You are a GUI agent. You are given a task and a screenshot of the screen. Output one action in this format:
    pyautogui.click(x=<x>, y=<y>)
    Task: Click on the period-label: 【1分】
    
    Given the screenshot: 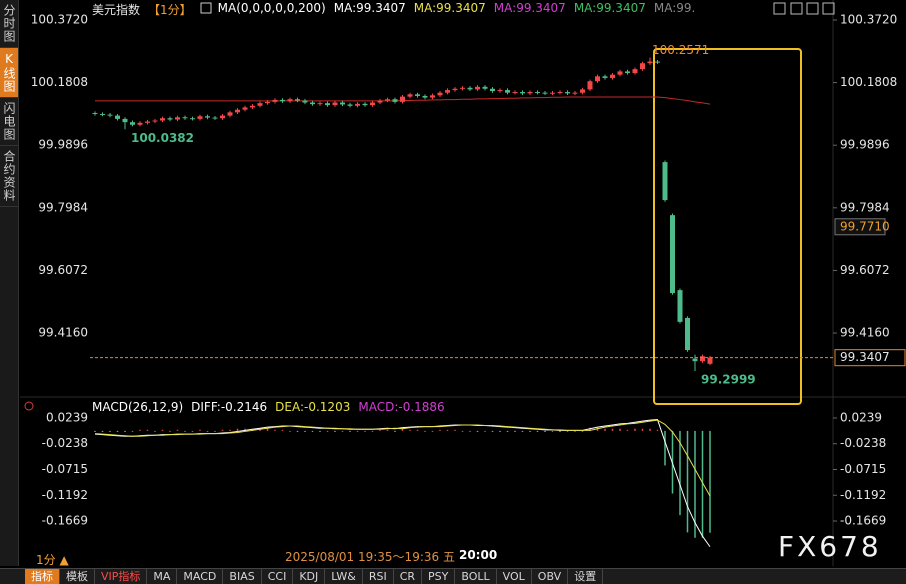 What is the action you would take?
    pyautogui.click(x=170, y=10)
    